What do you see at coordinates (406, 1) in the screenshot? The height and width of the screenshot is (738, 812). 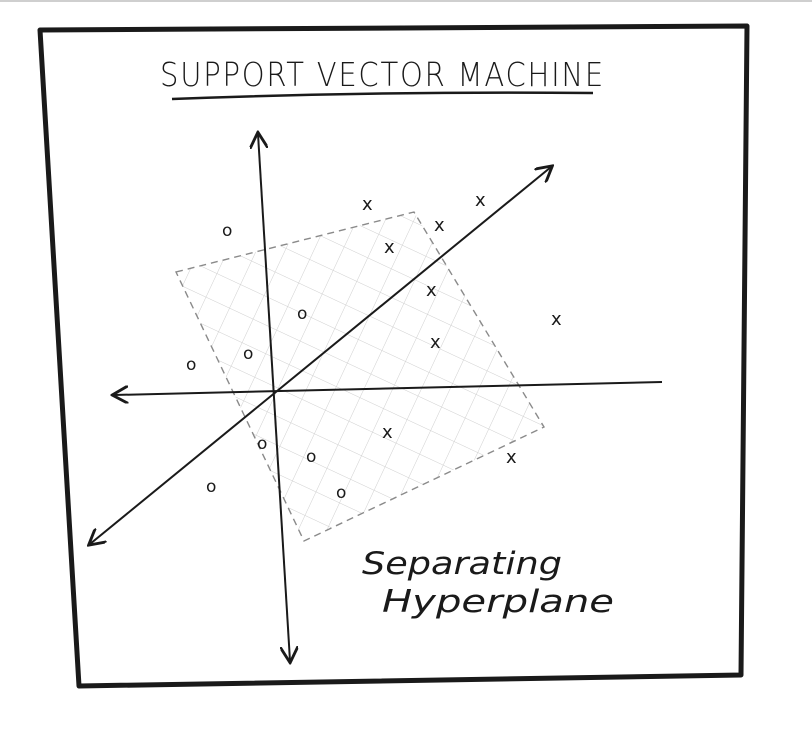 I see `top-divider` at bounding box center [406, 1].